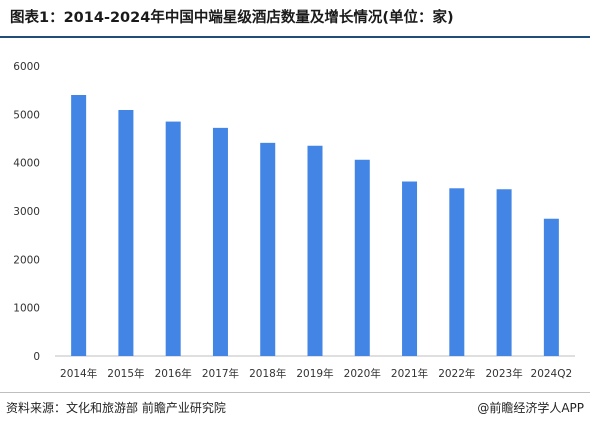  Describe the element at coordinates (125, 373) in the screenshot. I see `x-tick-label: 2015年` at that location.